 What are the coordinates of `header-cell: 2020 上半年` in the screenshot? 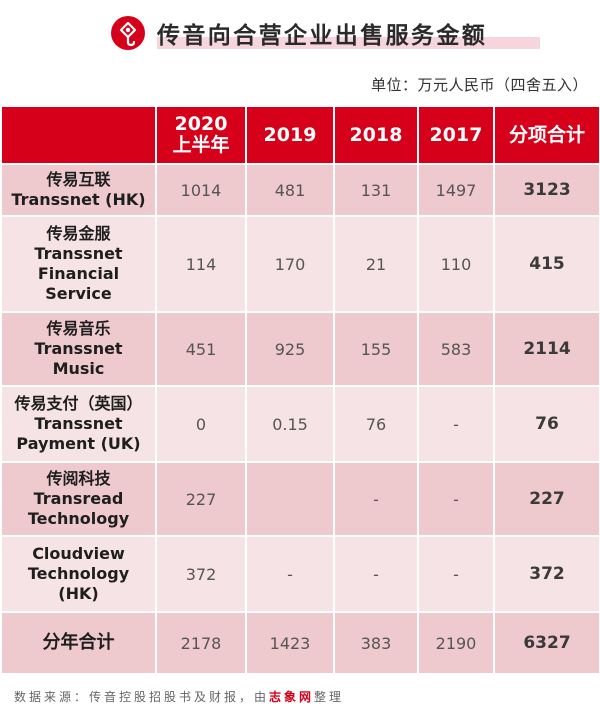 It's located at (201, 135).